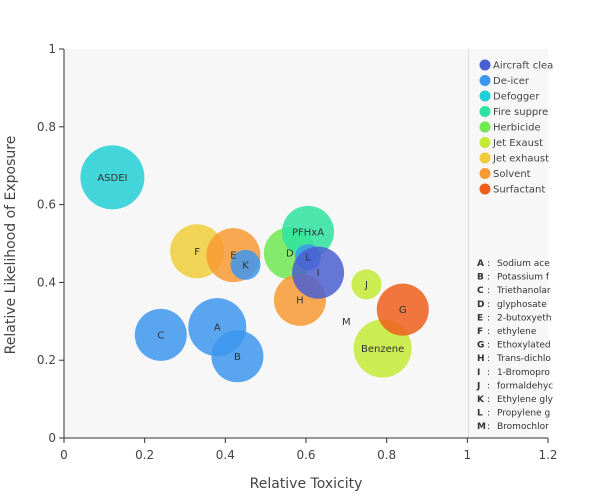  I want to click on bubble-label: H, so click(300, 300).